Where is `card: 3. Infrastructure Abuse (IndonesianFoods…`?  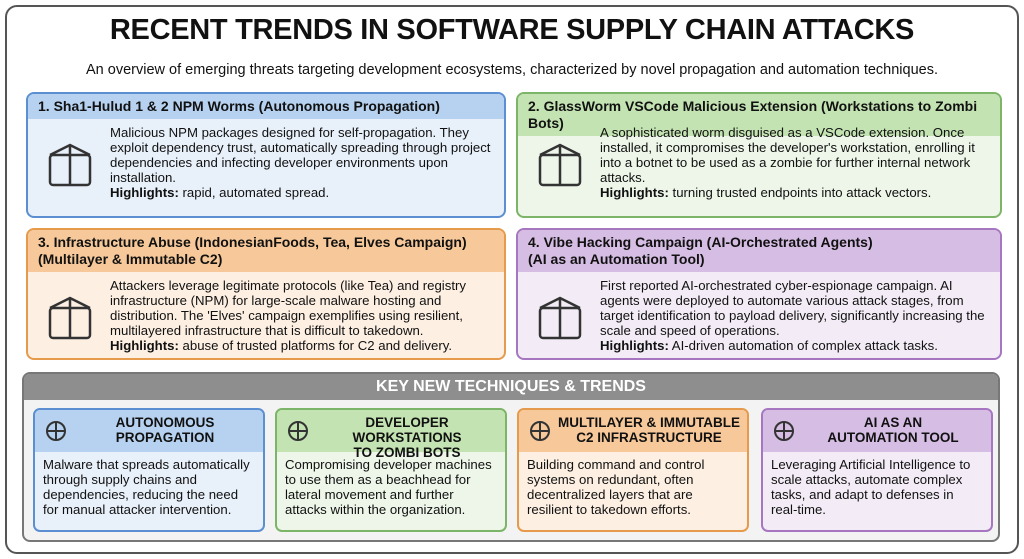
card: 3. Infrastructure Abuse (IndonesianFoods… is located at coordinates (266, 294).